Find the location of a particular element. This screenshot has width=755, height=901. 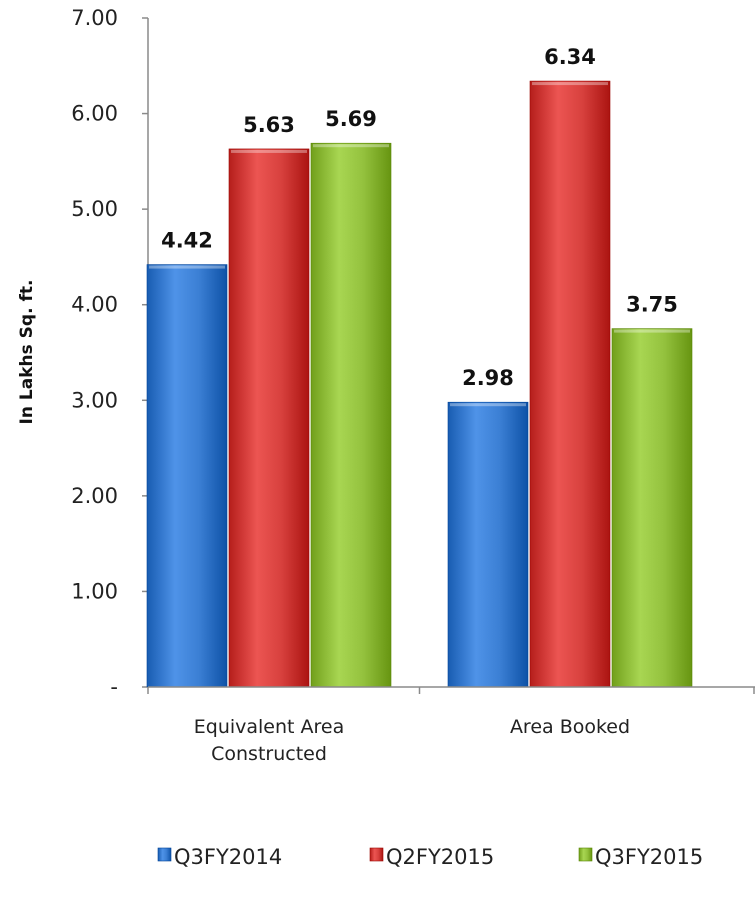

y-axis-label: In Lakhs Sq. ft. is located at coordinates (27, 352).